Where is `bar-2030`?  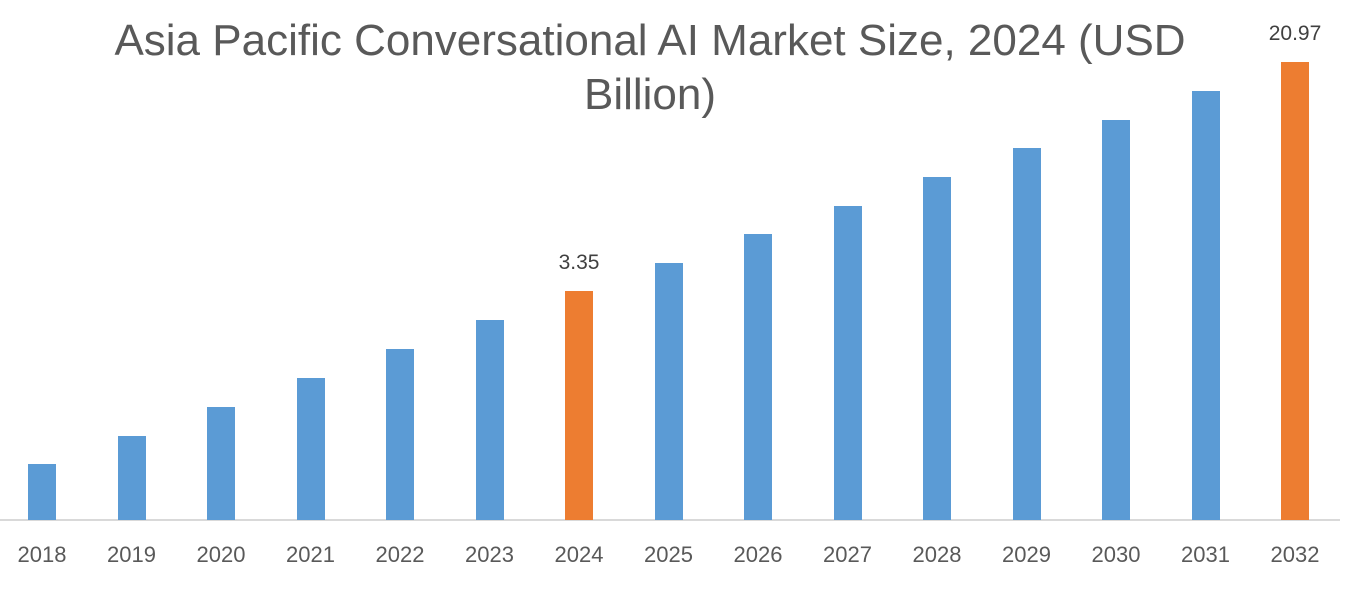
bar-2030 is located at coordinates (1116, 320).